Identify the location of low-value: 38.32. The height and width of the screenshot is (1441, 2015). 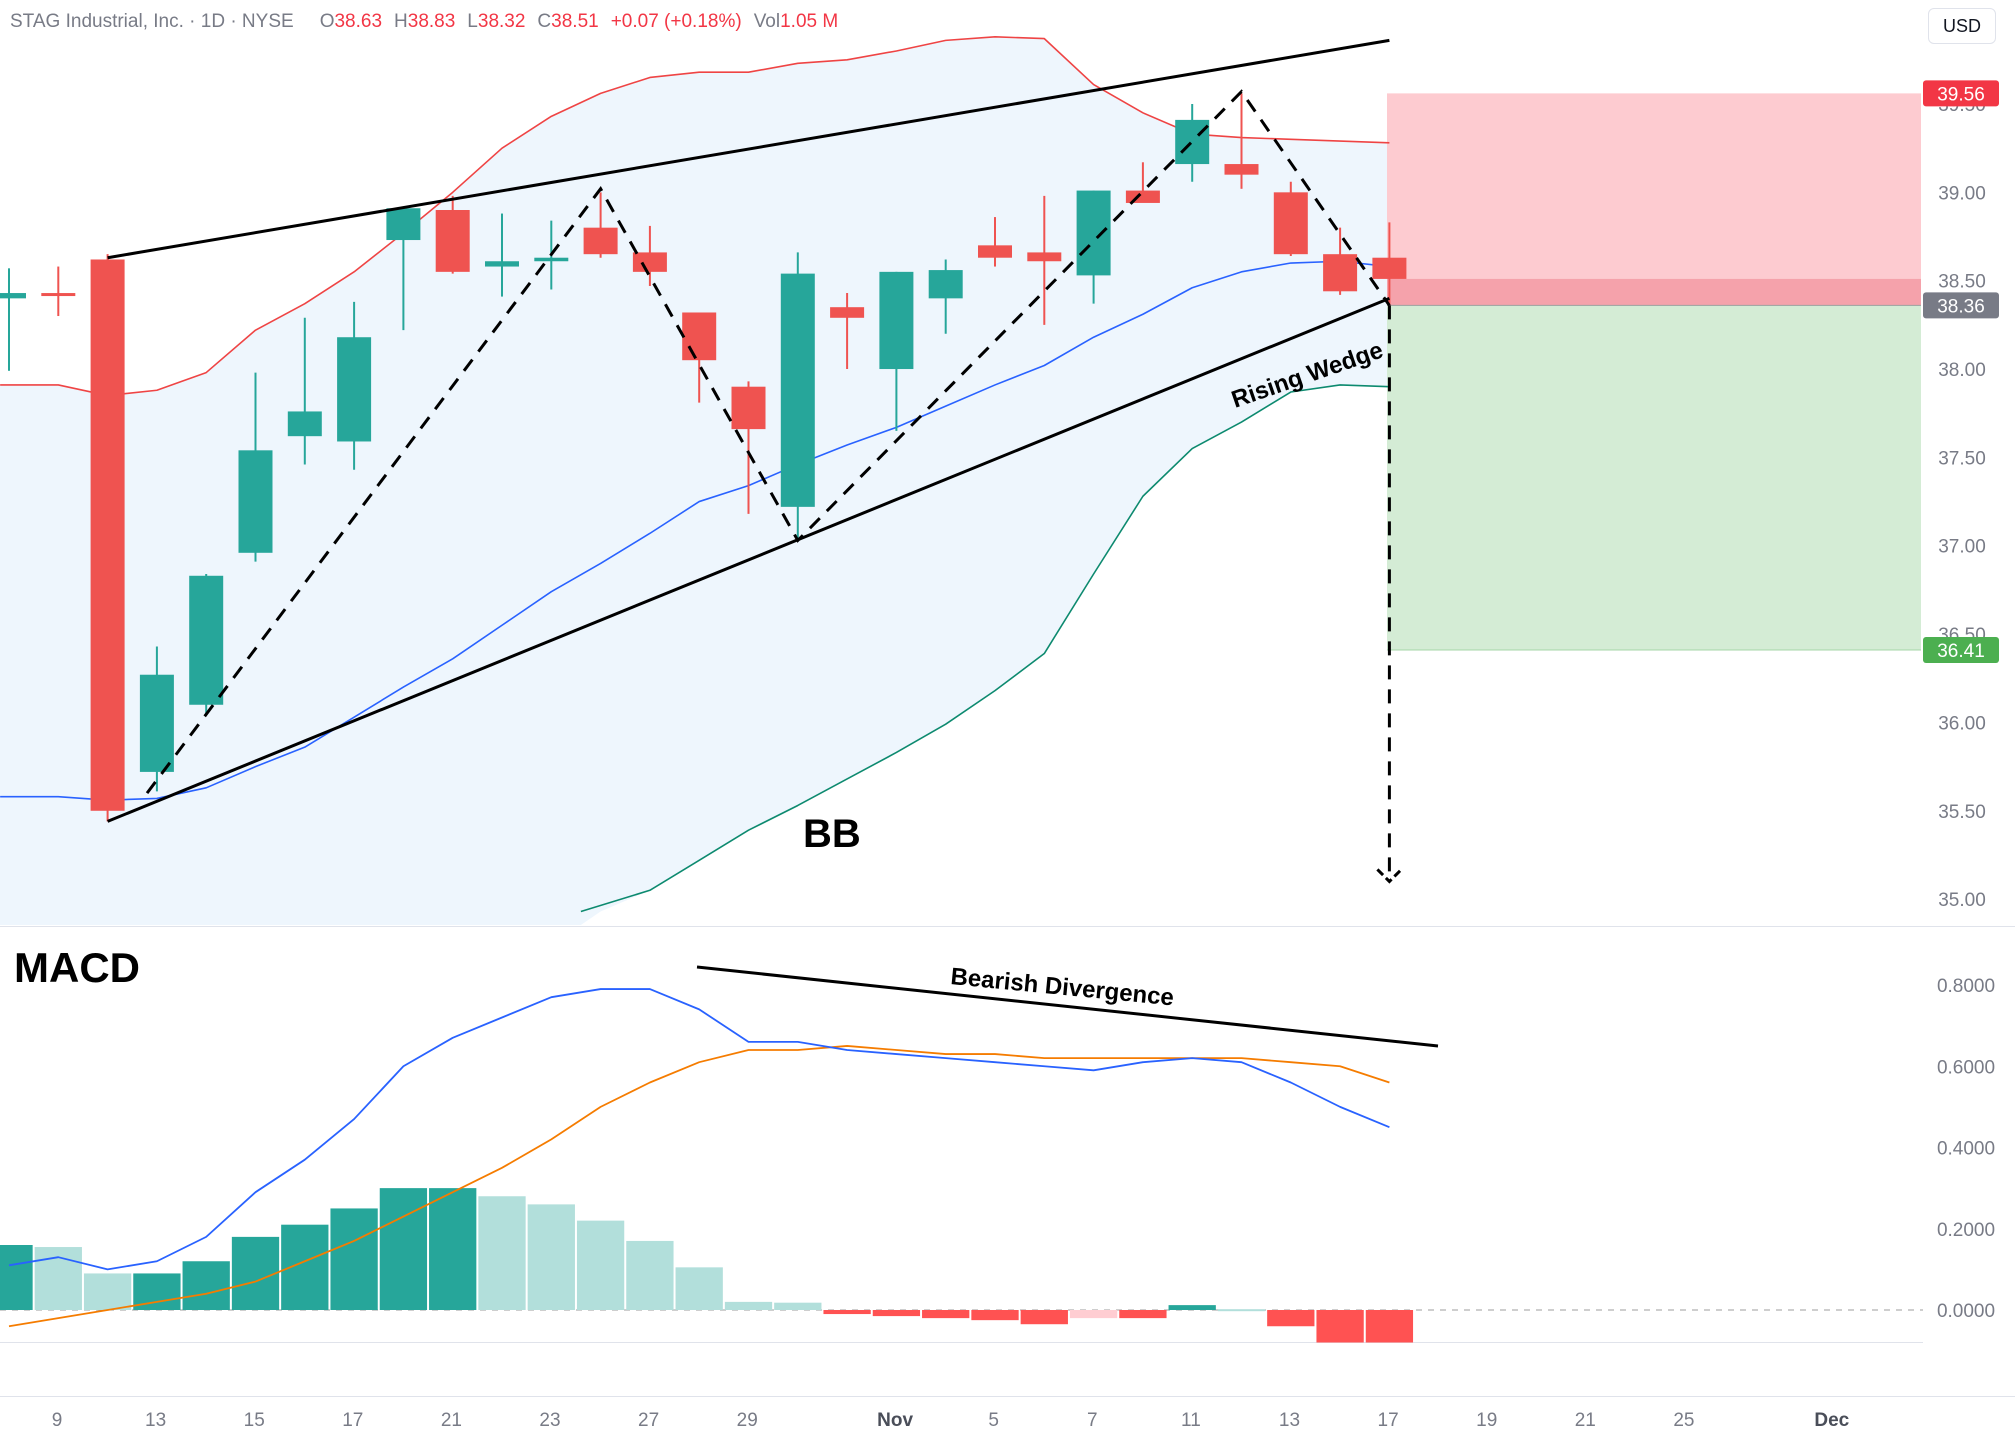
(501, 21).